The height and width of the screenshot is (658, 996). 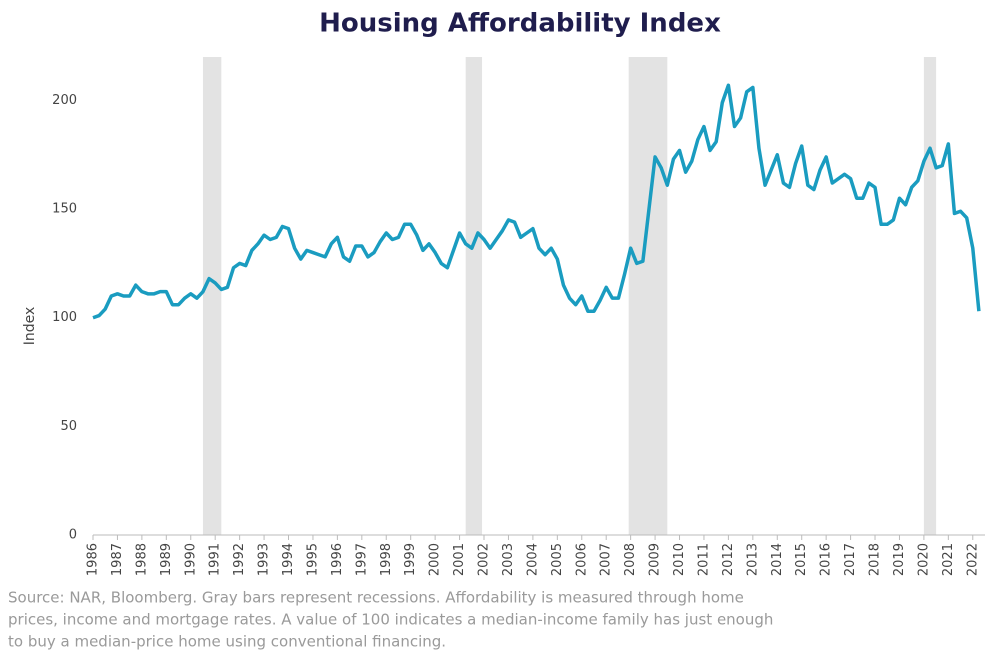 I want to click on x-tick-label: 1989, so click(x=166, y=559).